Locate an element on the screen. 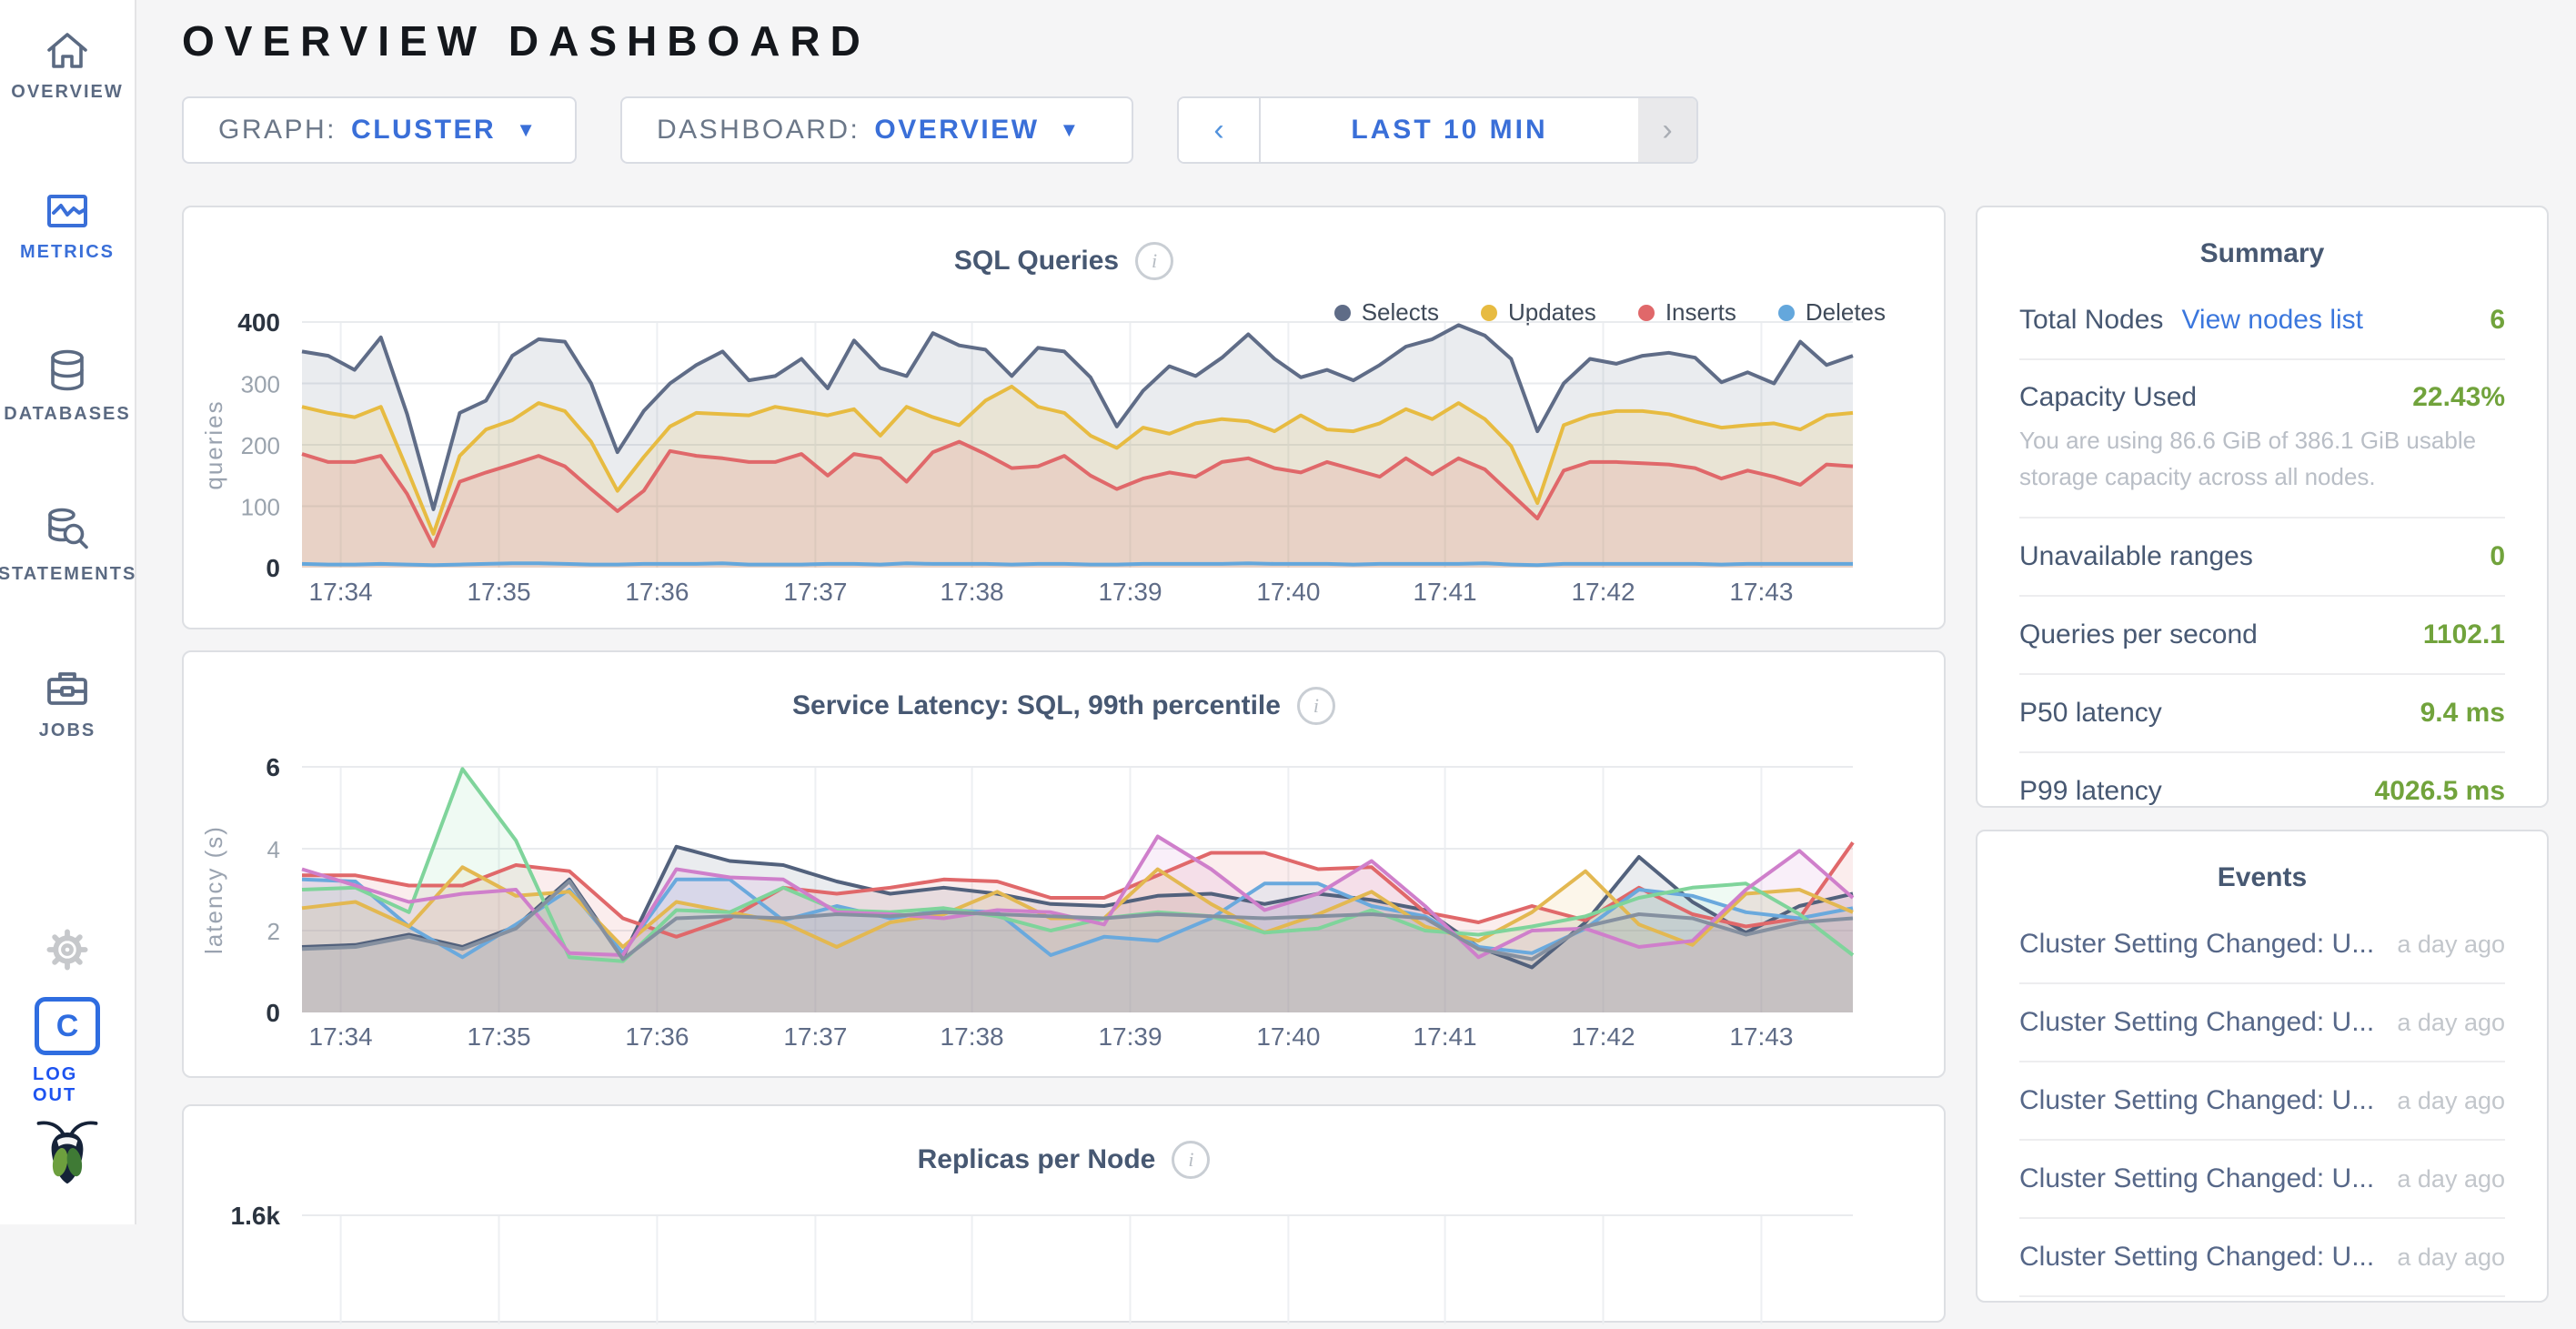  sidebar-item-statements: STATEMENTS is located at coordinates (67, 545).